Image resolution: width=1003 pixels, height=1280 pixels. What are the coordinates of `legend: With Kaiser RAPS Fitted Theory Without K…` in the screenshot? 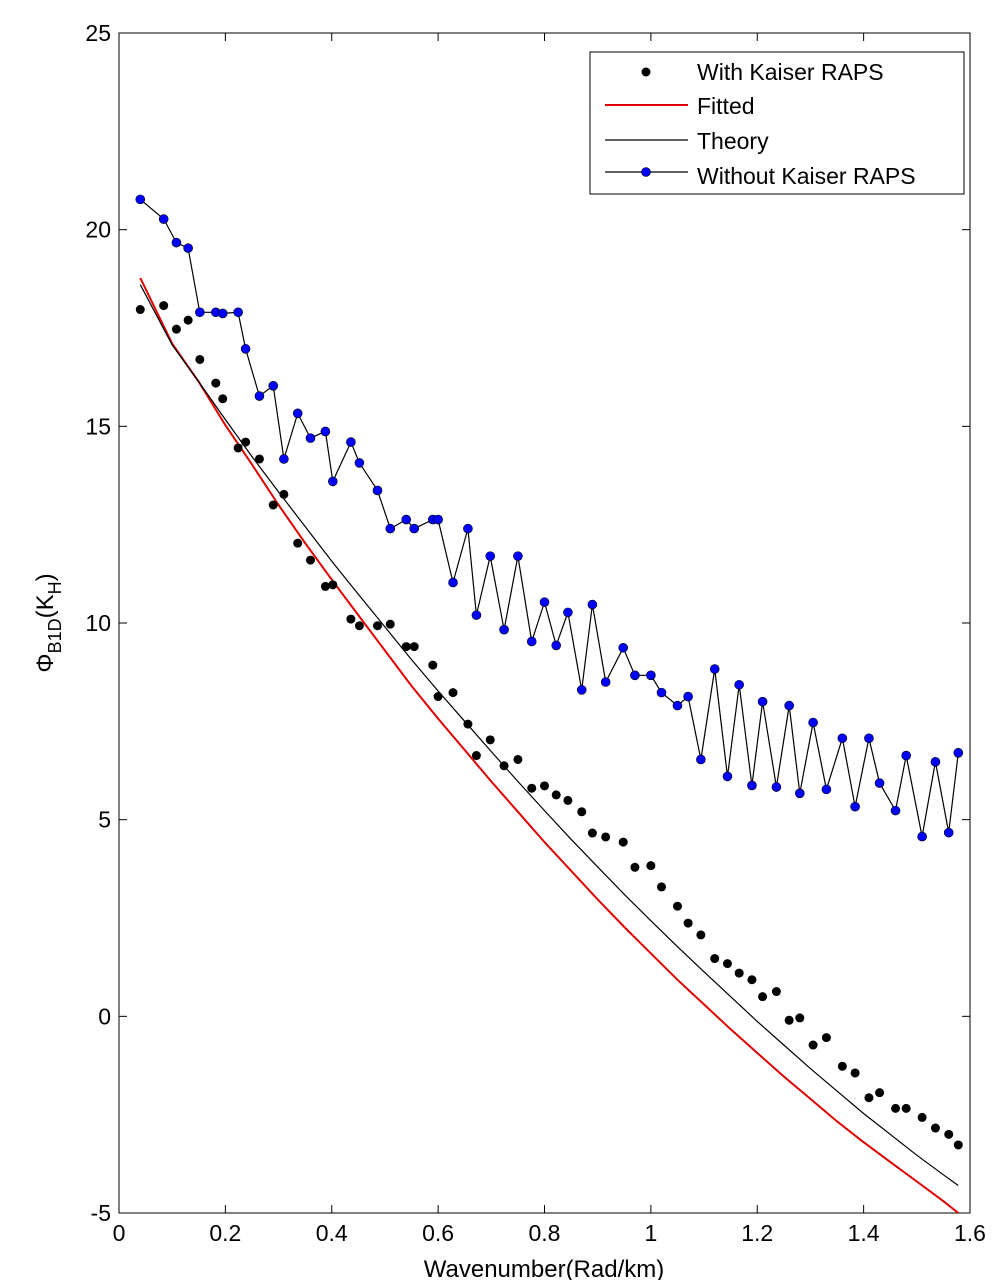 It's located at (777, 123).